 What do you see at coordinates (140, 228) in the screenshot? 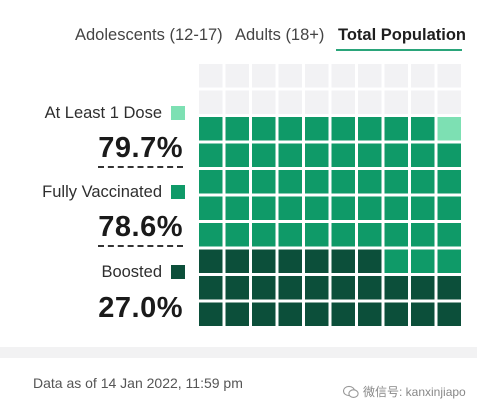
I see `stat-value-fully-vaccinated: 78.6%` at bounding box center [140, 228].